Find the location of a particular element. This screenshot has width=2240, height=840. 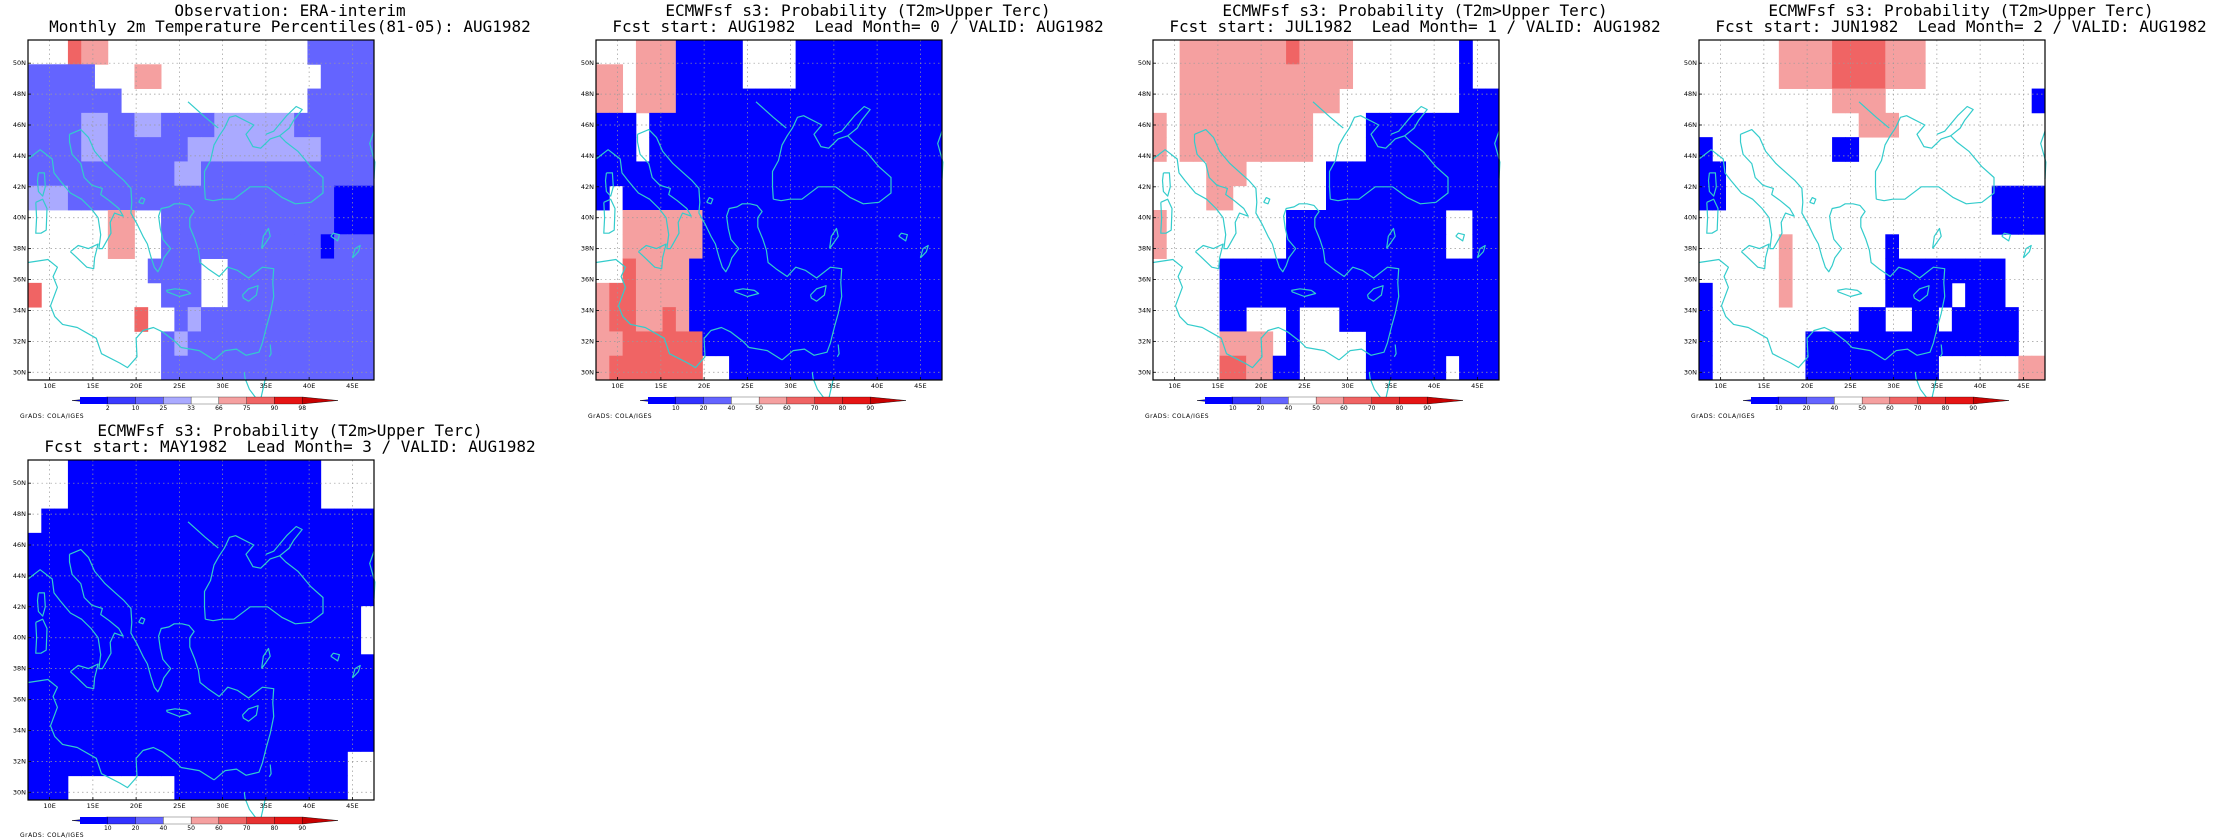

legend-label: 2 is located at coordinates (108, 408).